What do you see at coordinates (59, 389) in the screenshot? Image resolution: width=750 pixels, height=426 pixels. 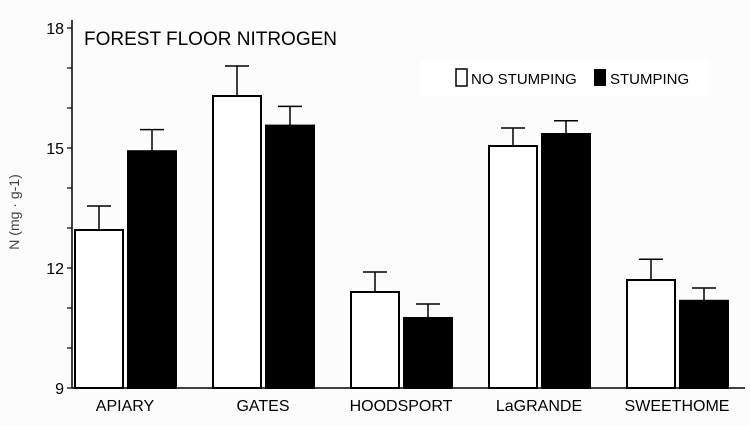 I see `y-tick-label: 9` at bounding box center [59, 389].